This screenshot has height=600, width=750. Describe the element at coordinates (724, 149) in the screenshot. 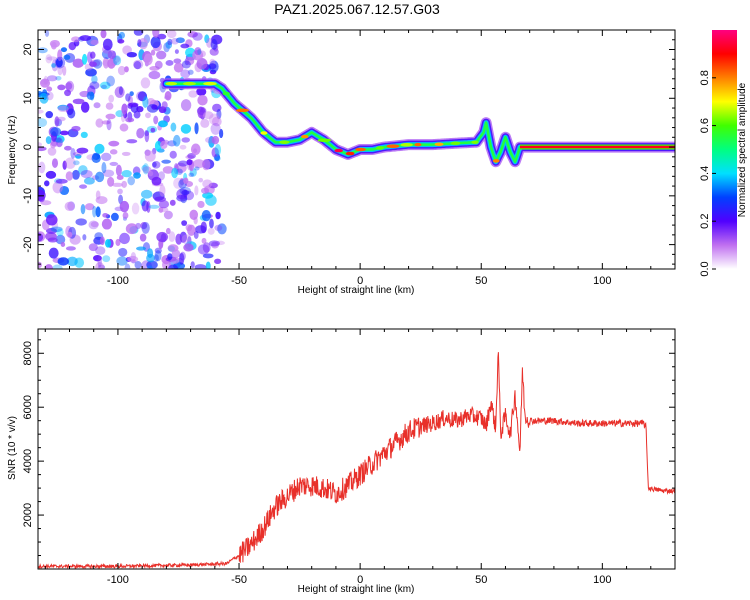

I see `colorbar-gradient` at that location.